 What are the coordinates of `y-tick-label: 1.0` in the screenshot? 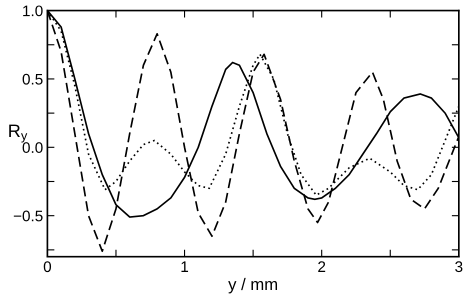 It's located at (33, 10).